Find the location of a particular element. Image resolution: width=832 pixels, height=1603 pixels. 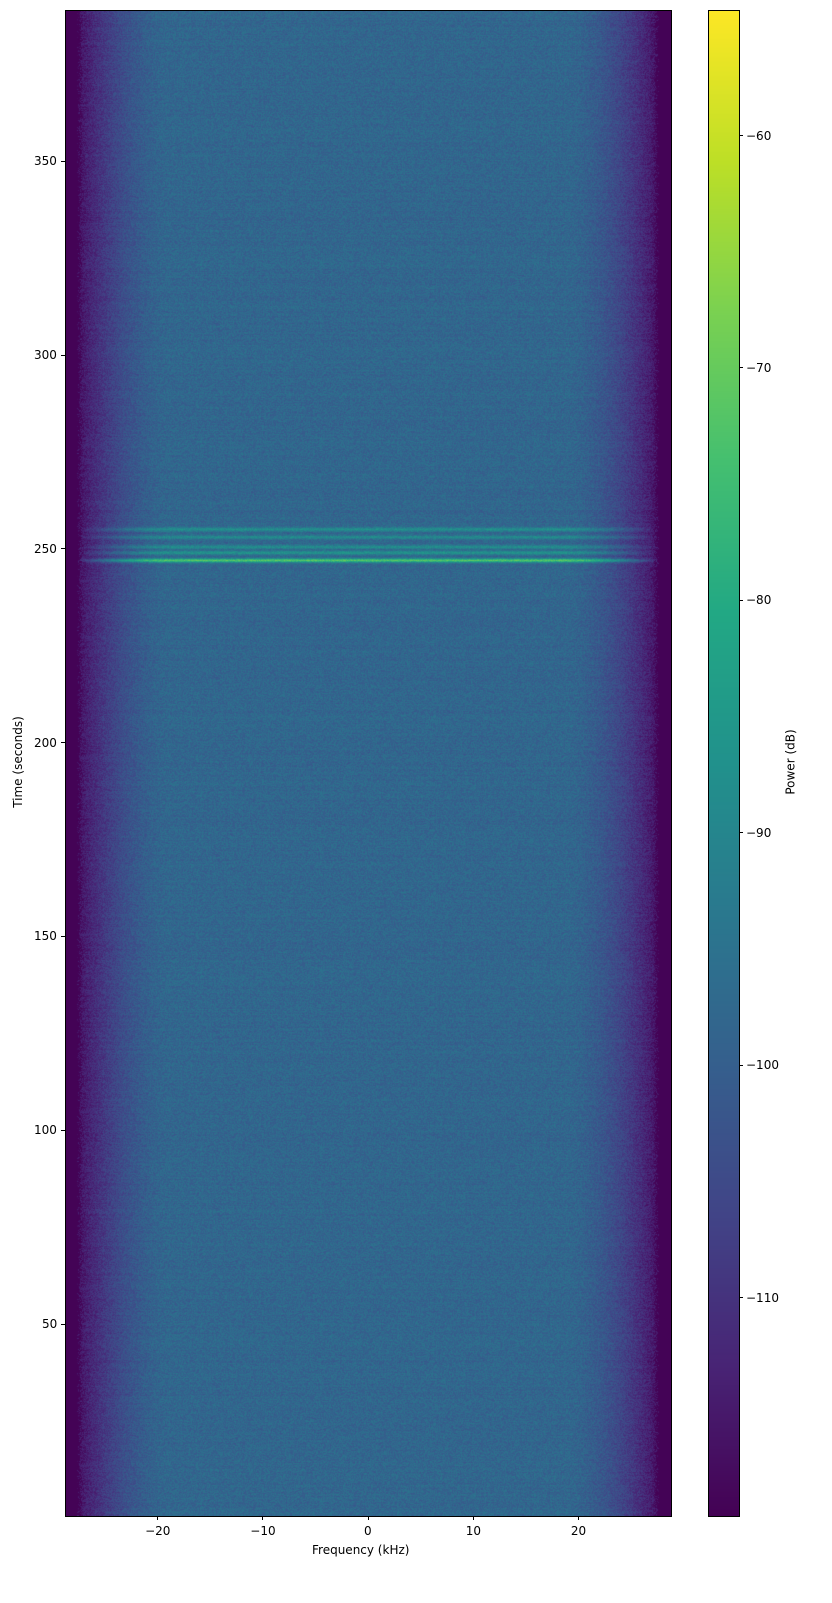

colorbar is located at coordinates (723, 763).